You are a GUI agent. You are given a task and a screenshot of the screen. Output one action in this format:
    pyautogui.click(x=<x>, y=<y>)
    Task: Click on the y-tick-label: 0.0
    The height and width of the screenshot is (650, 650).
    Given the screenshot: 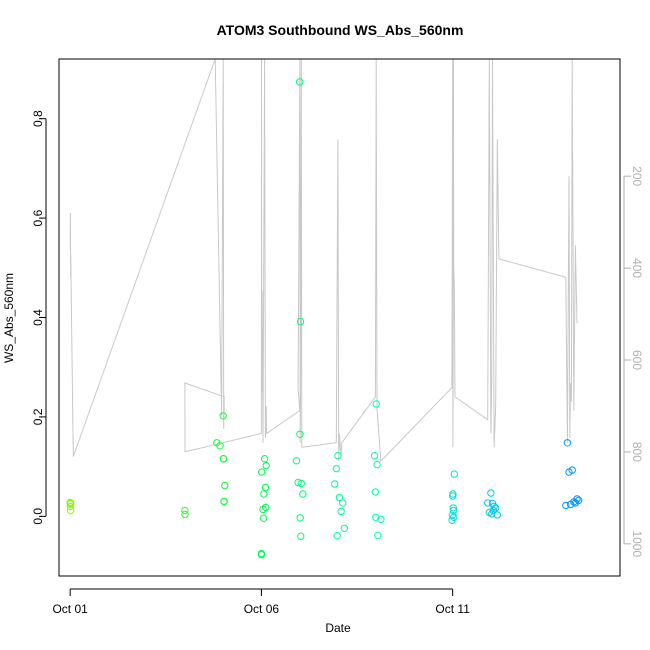 What is the action you would take?
    pyautogui.click(x=38, y=516)
    